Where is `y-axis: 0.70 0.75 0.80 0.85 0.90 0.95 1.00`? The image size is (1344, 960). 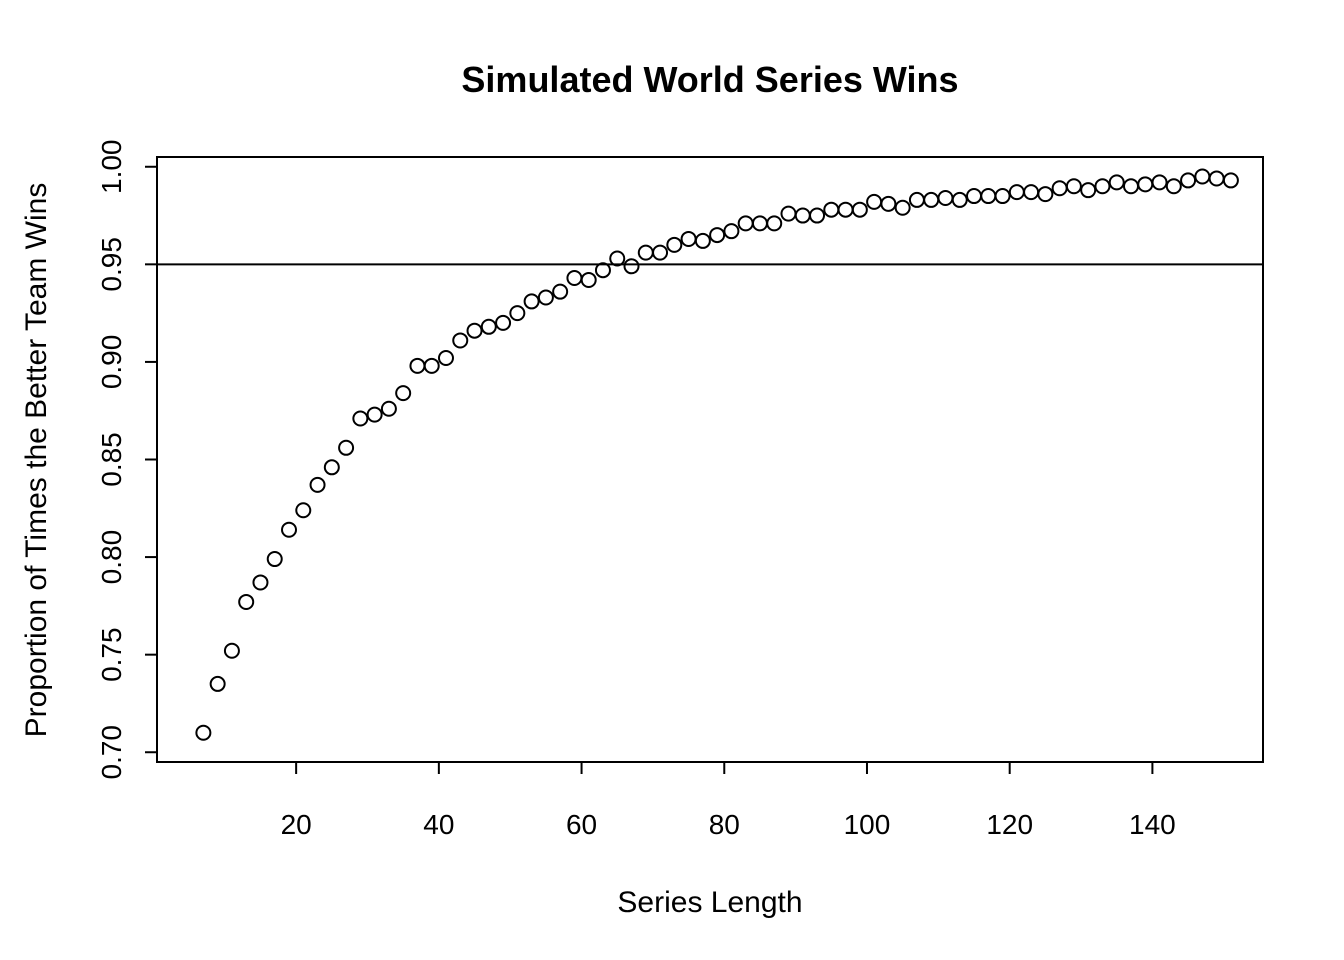 y-axis: 0.70 0.75 0.80 0.85 0.90 0.95 1.00 is located at coordinates (127, 460).